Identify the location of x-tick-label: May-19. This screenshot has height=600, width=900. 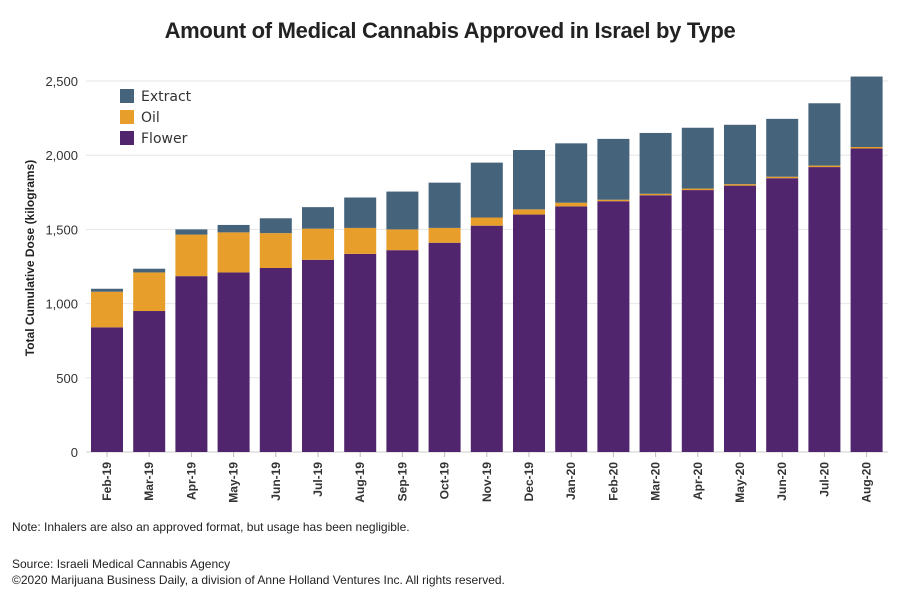
(234, 482).